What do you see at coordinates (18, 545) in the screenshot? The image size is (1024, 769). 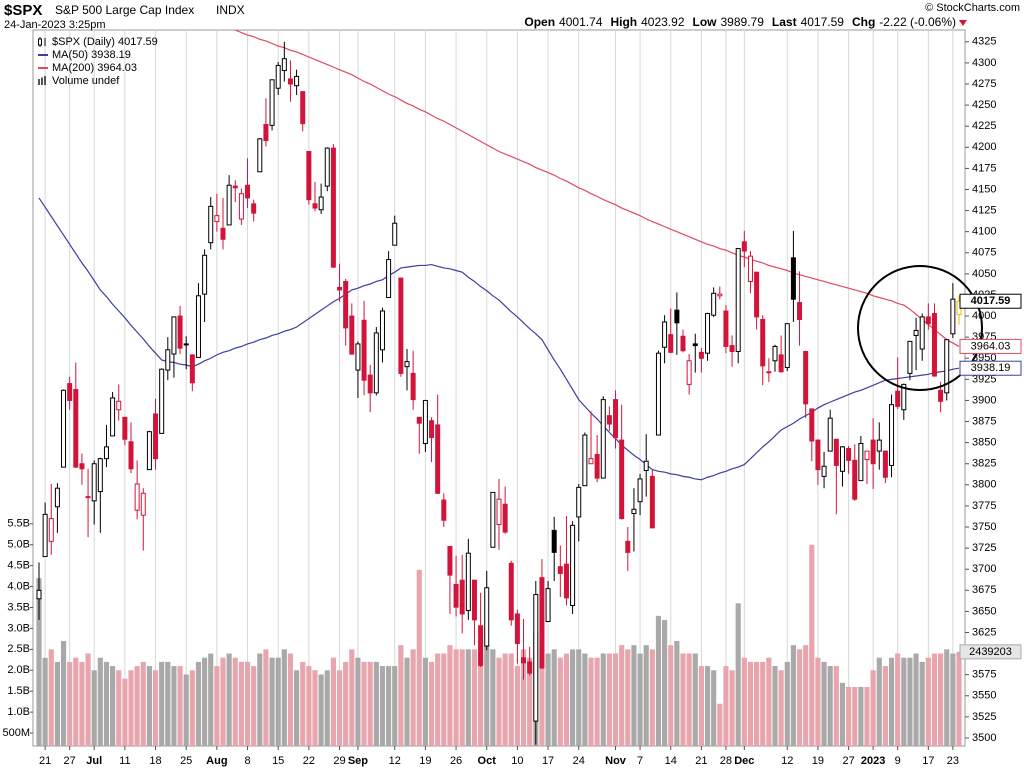 I see `y2-tick-label: 5.0B` at bounding box center [18, 545].